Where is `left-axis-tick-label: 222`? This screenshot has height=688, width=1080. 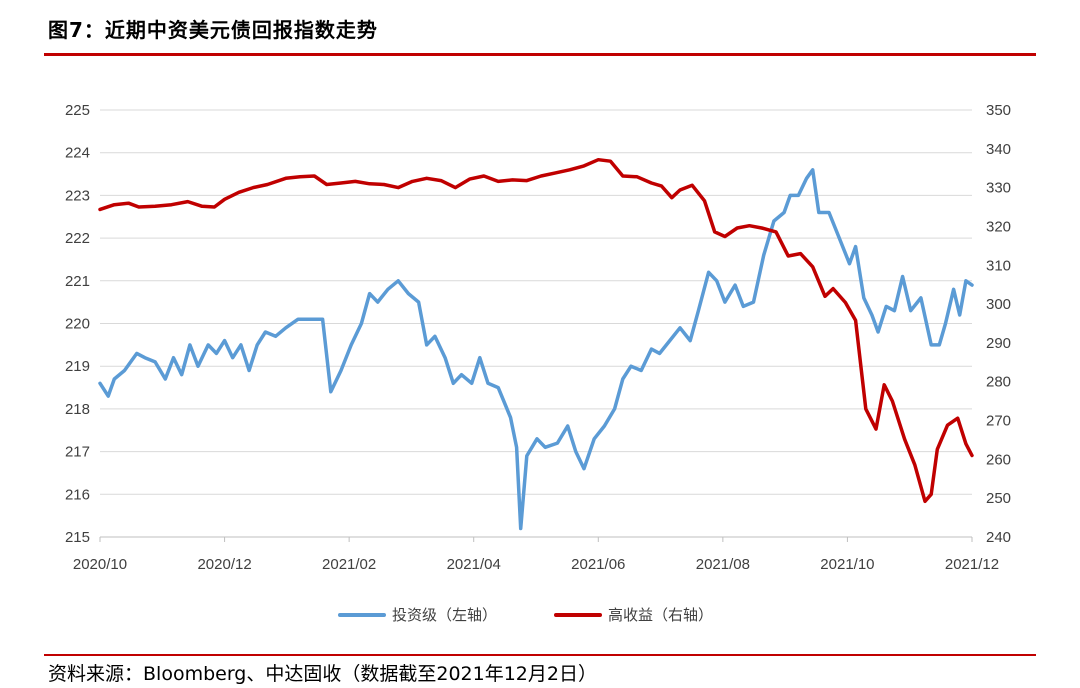 left-axis-tick-label: 222 is located at coordinates (77, 238).